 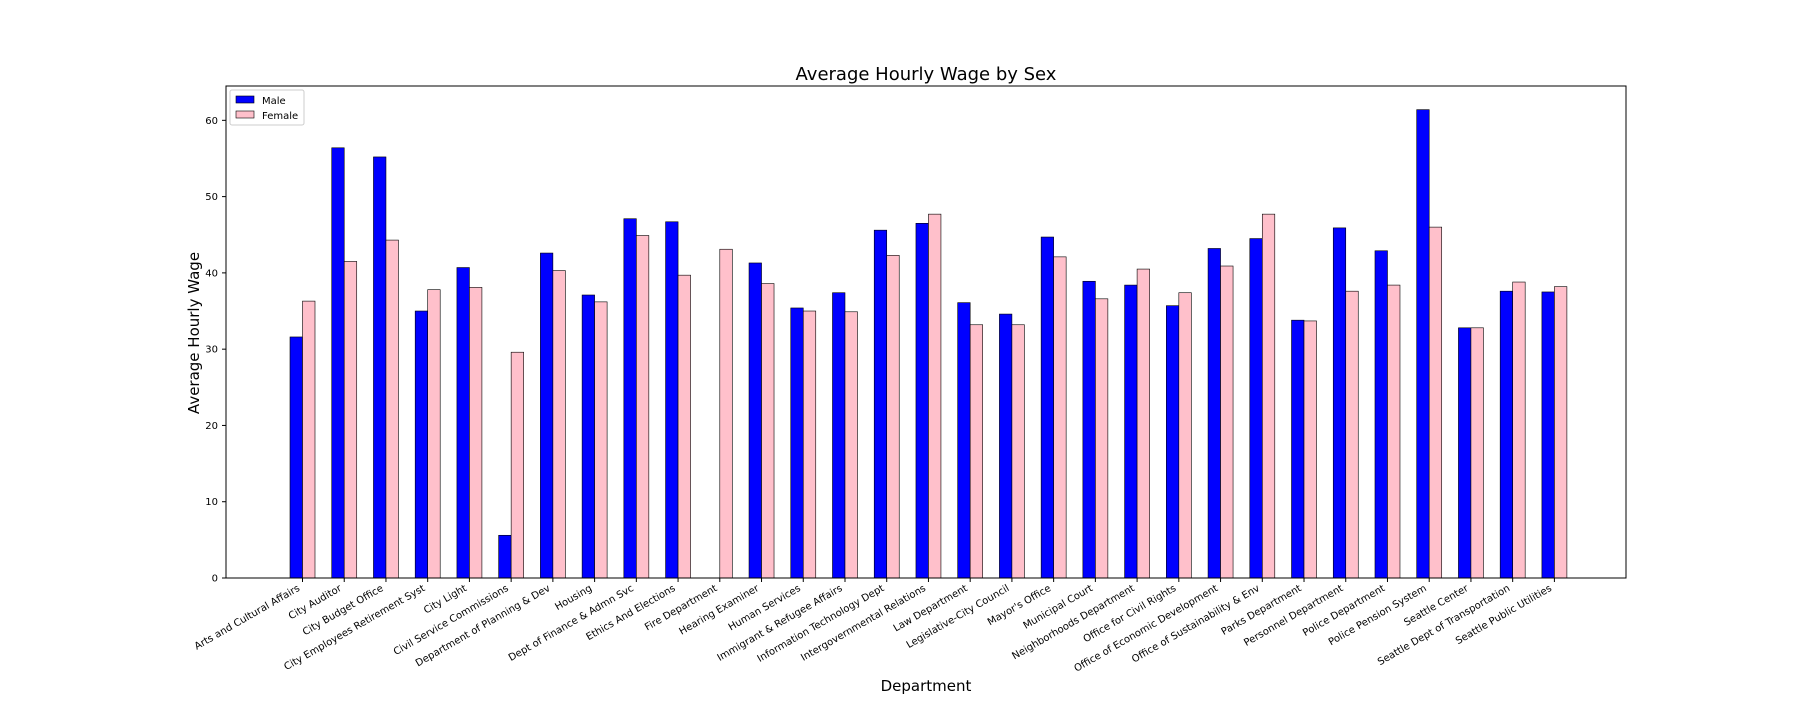 I want to click on legend-label-female: Female, so click(x=280, y=116).